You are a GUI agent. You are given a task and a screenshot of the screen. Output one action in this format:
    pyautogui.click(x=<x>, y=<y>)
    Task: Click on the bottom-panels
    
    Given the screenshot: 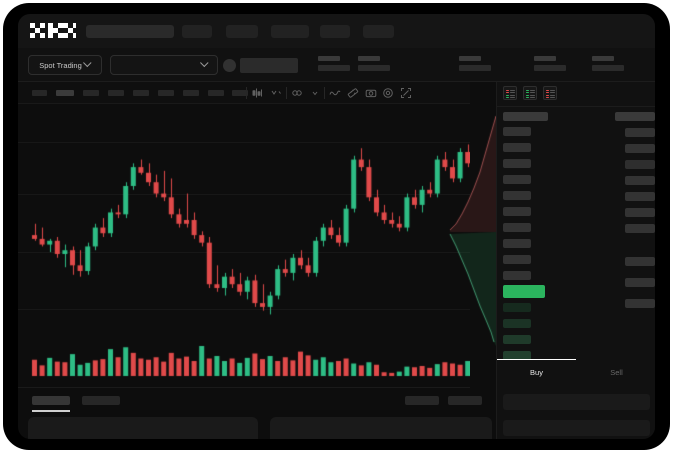 What is the action you would take?
    pyautogui.click(x=336, y=427)
    